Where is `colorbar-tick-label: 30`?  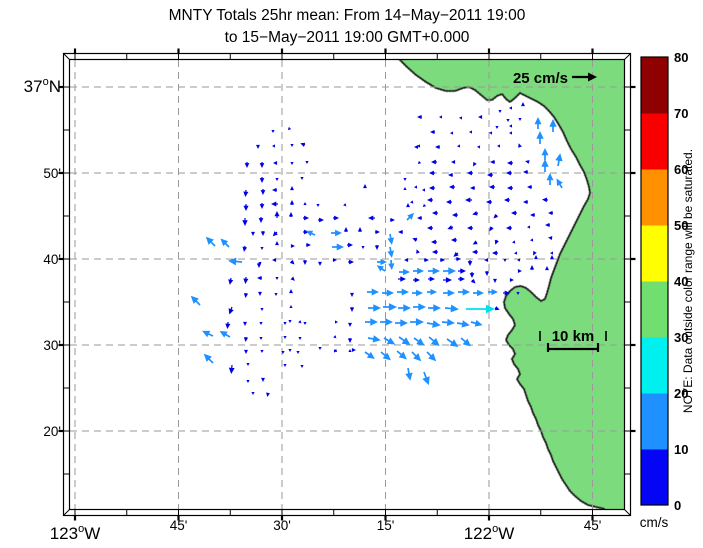 colorbar-tick-label: 30 is located at coordinates (681, 337).